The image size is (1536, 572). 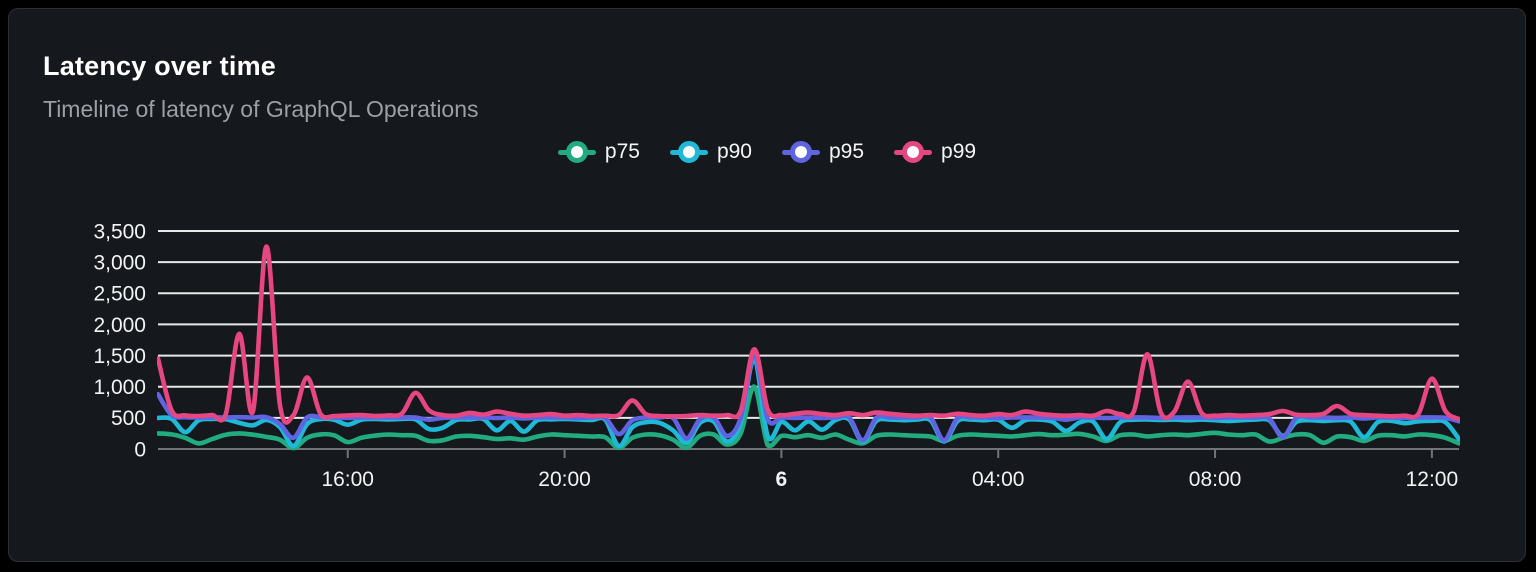 I want to click on legend-label-p99: p99, so click(x=959, y=151).